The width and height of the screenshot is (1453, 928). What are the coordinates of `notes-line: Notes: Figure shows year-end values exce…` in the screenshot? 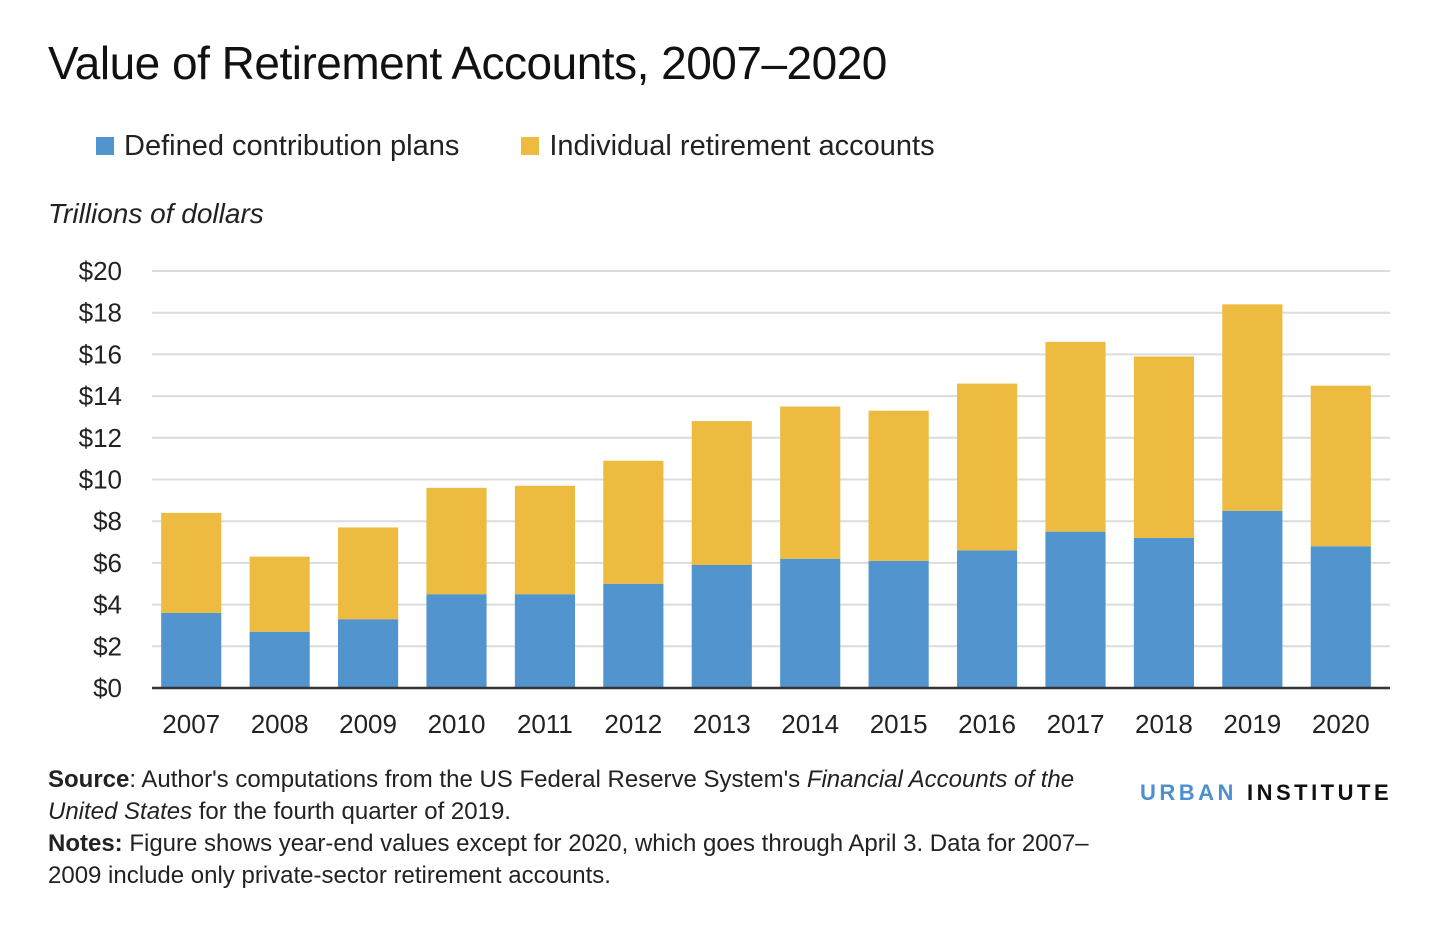 It's located at (578, 860).